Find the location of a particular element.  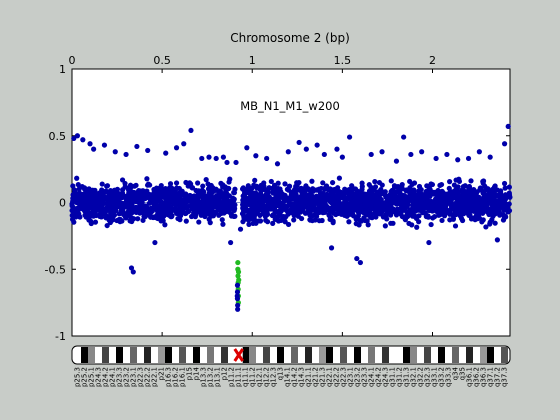

ideogram-band-label: q22.1 is located at coordinates (330, 377).